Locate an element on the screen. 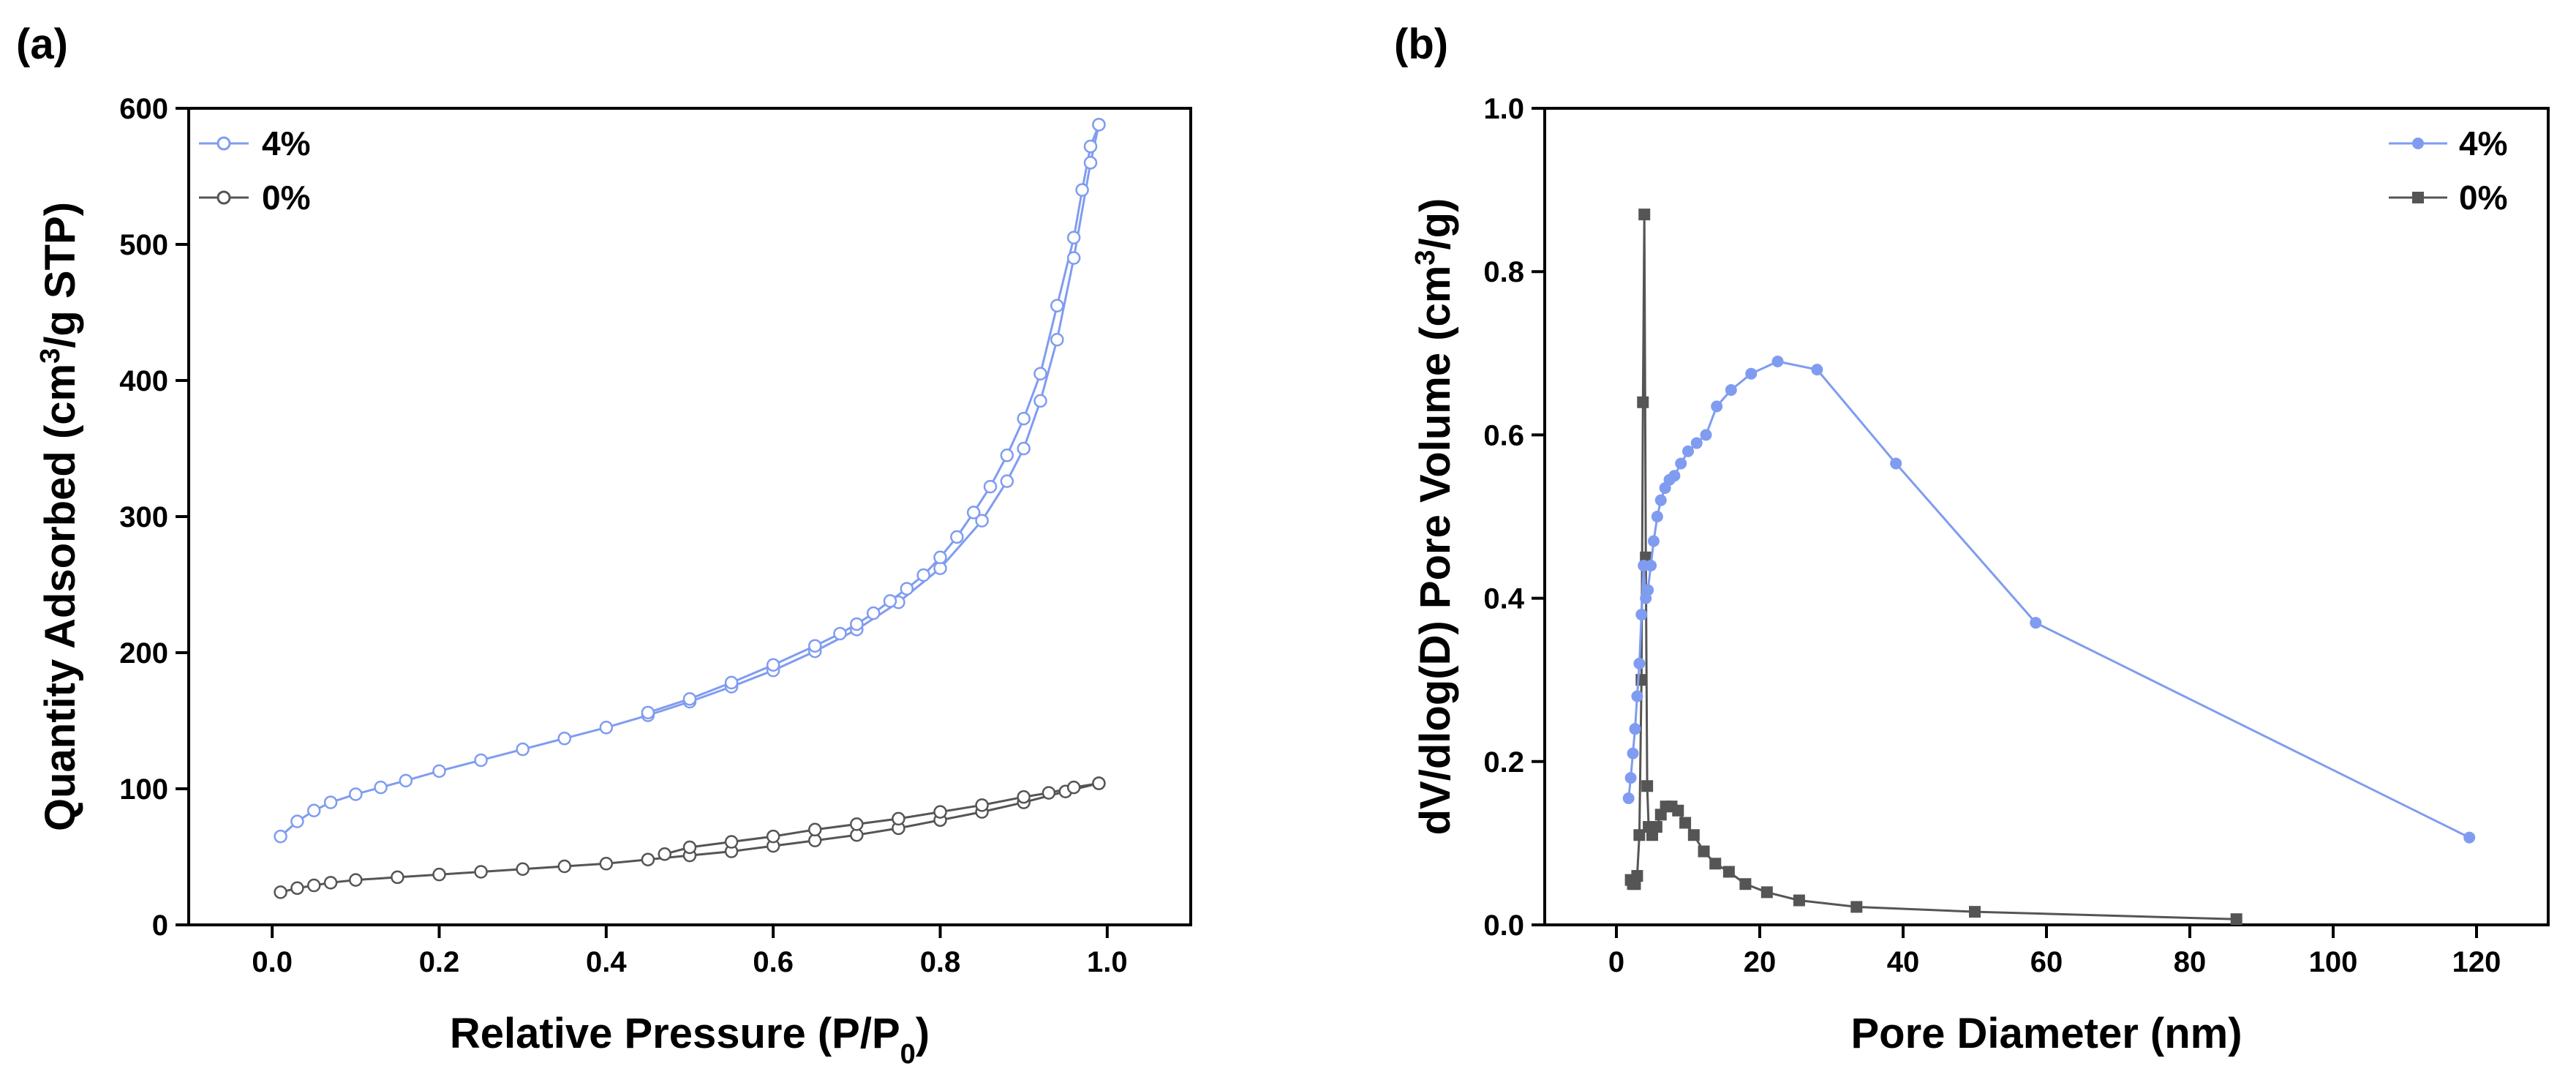 The width and height of the screenshot is (2576, 1080). legend-0pct-label: 0% is located at coordinates (286, 198).